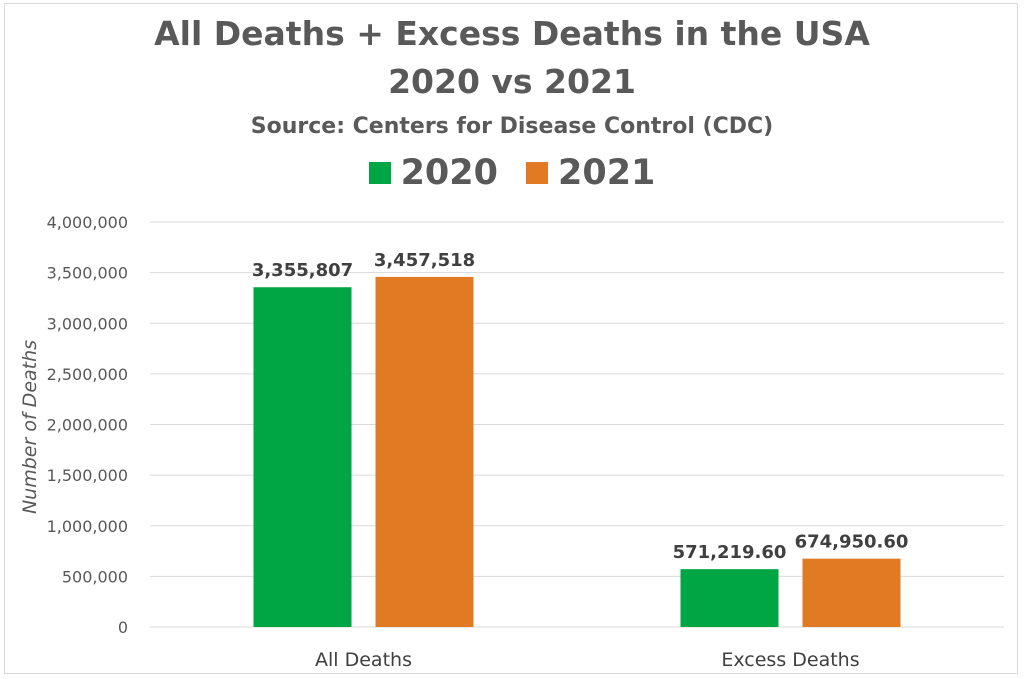  What do you see at coordinates (729, 598) in the screenshot?
I see `bar-2020-excess-deaths` at bounding box center [729, 598].